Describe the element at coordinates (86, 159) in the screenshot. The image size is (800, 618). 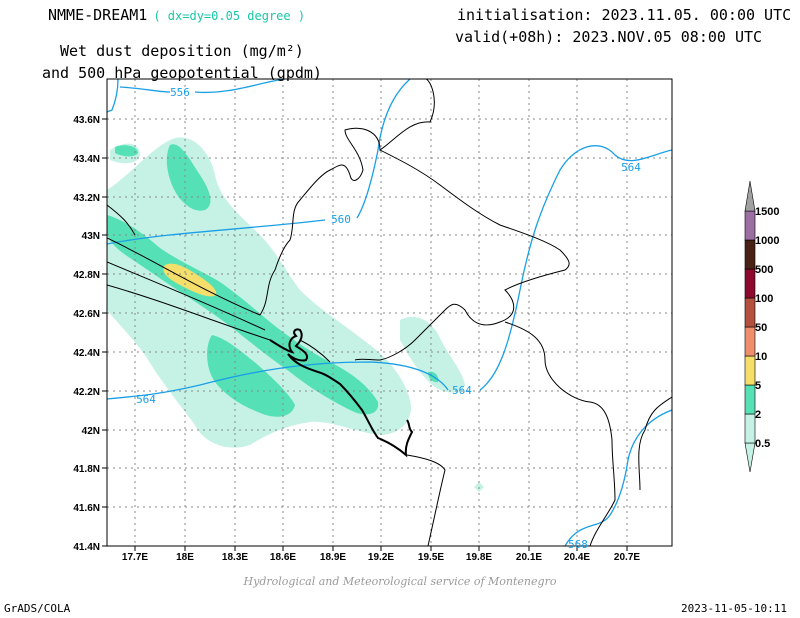
I see `lat-label: 43.4N` at that location.